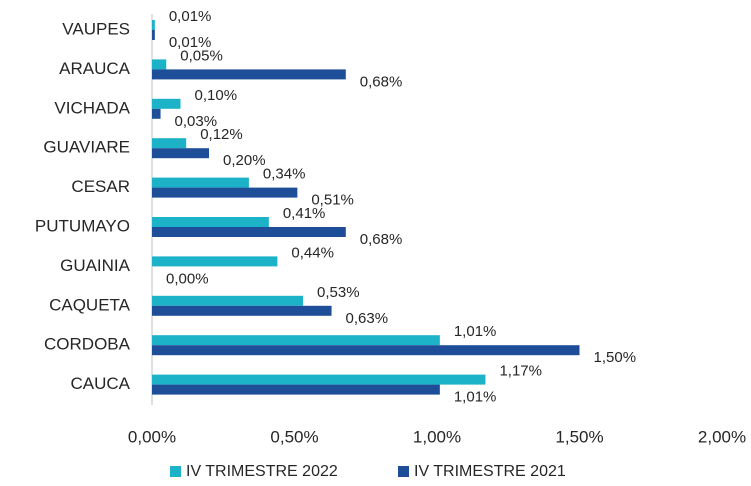  Describe the element at coordinates (579, 436) in the screenshot. I see `x-tick-label: 1,50%` at that location.